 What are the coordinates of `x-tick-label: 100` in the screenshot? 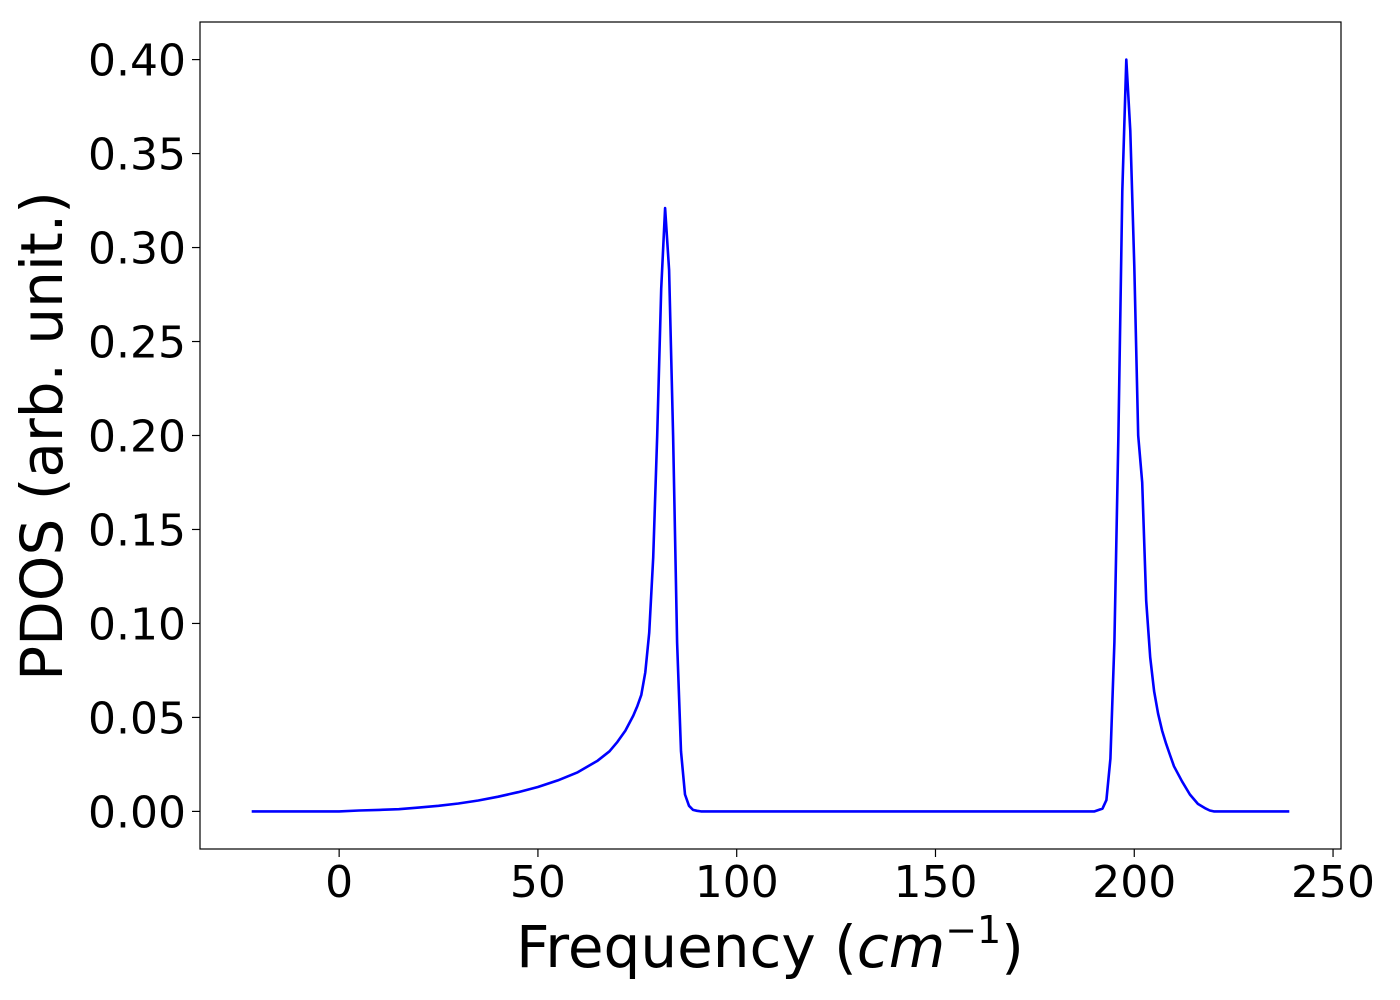 It's located at (737, 882).